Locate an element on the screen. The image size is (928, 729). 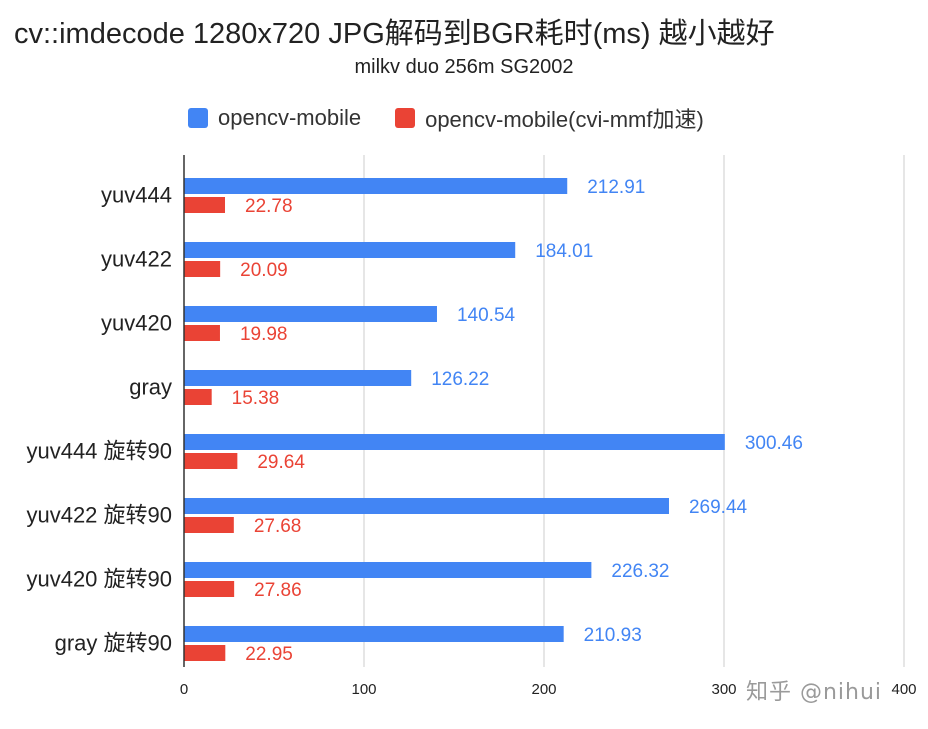
legend: opencv-mobile opencv-mobile(cvi-mmf加速) is located at coordinates (463, 118).